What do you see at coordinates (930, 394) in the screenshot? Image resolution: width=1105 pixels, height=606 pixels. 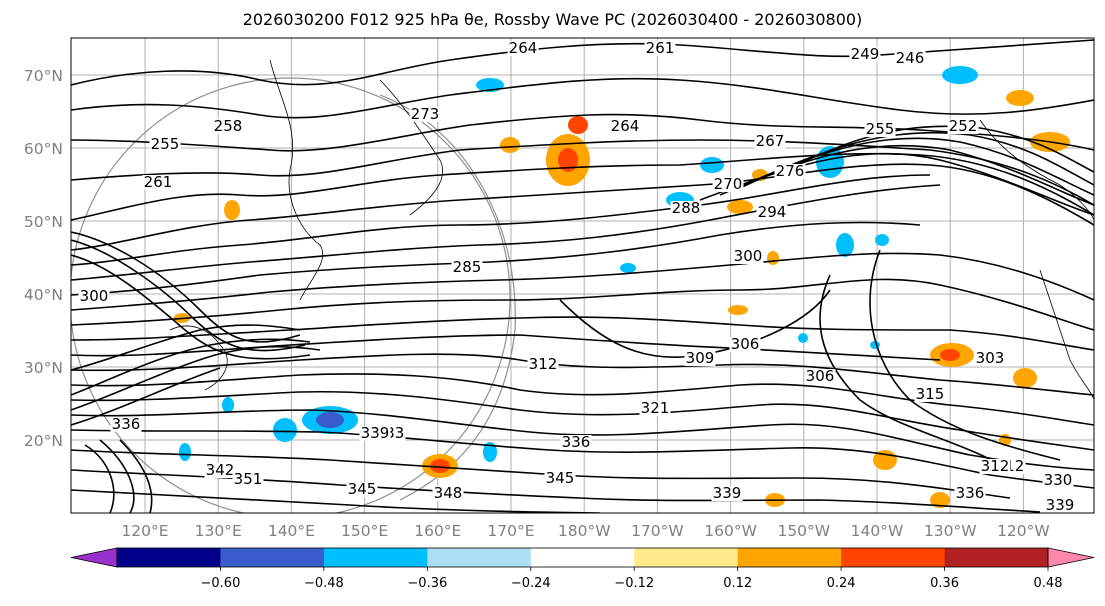 I see `contour-label: 315` at bounding box center [930, 394].